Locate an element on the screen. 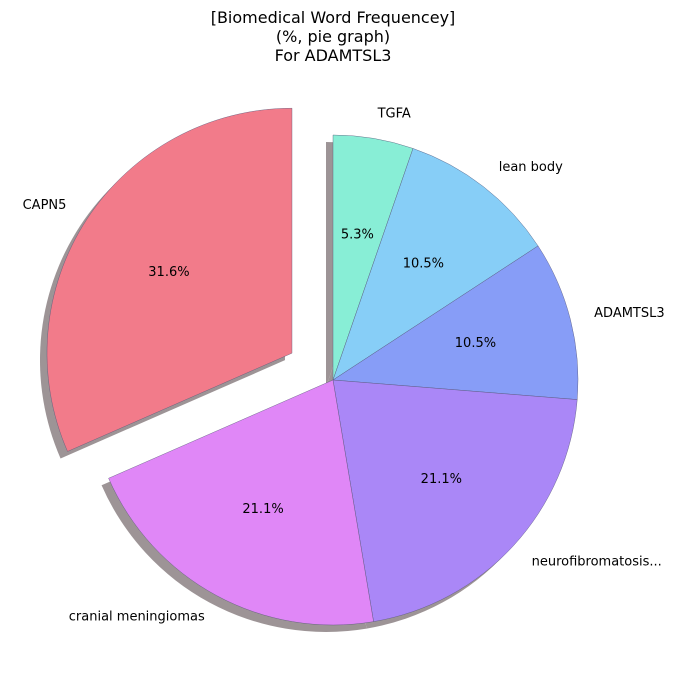 The image size is (700, 700). slice-percent-label-cranial-meningiomas: 21.1% is located at coordinates (262, 509).